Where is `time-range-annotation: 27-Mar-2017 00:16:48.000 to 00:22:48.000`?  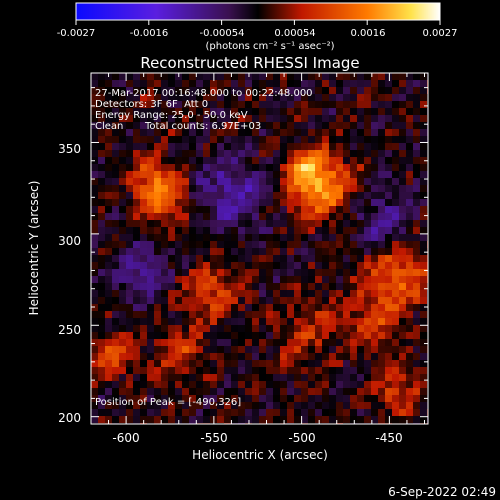 time-range-annotation: 27-Mar-2017 00:16:48.000 to 00:22:48.000 is located at coordinates (204, 93).